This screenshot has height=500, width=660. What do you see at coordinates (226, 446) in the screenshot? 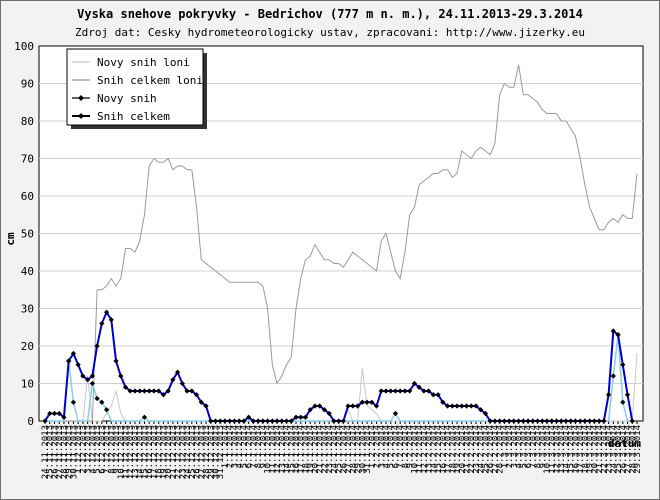
I see `x-tick-label: 1.1.2014` at bounding box center [226, 446].